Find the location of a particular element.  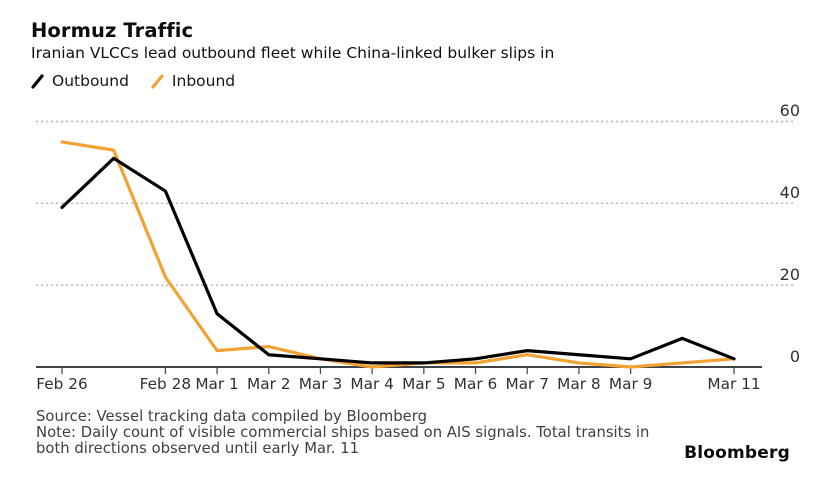

bloomberg-logo: Bloomberg is located at coordinates (737, 453).